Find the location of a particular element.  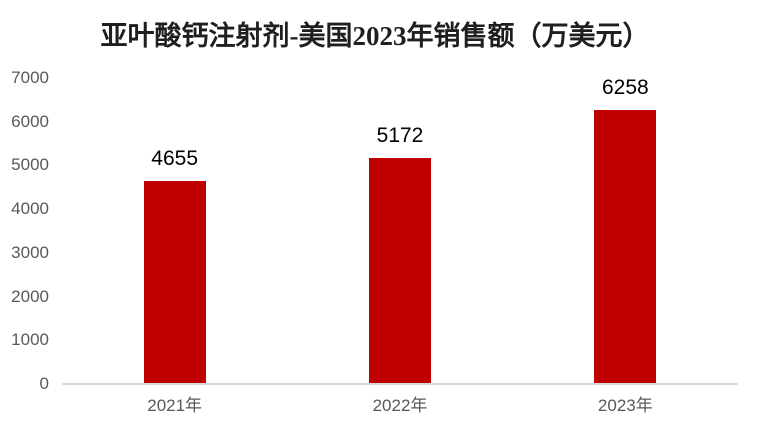

chart-title: 亚叶酸钙注射剂-美国2023年销售额（万美元） is located at coordinates (375, 36).